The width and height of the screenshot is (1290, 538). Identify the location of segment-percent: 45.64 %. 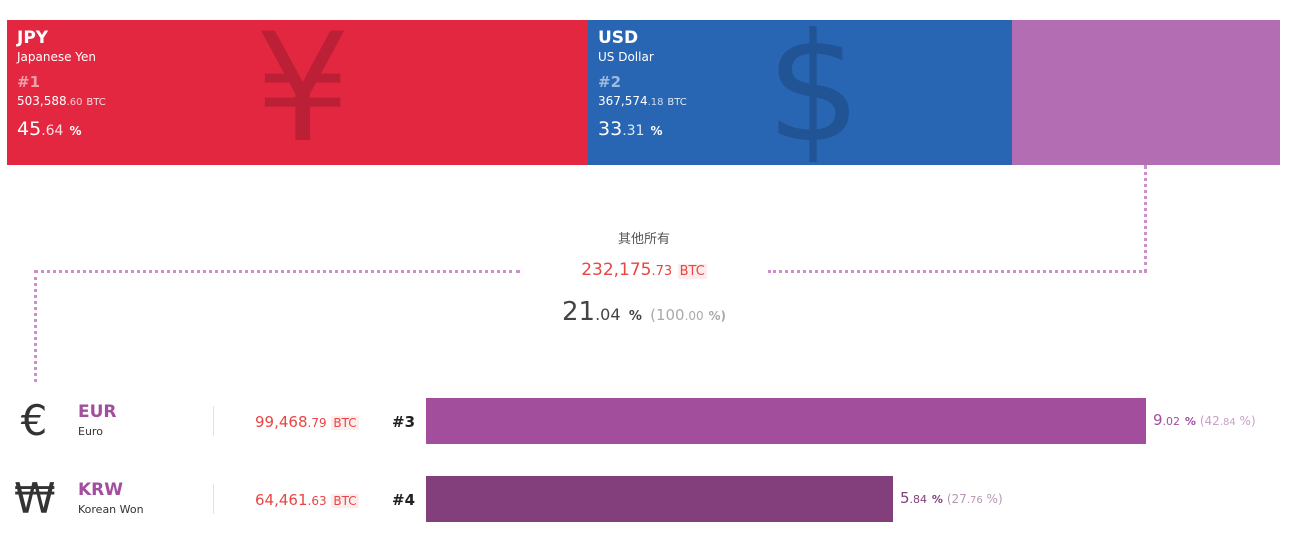
(49, 129).